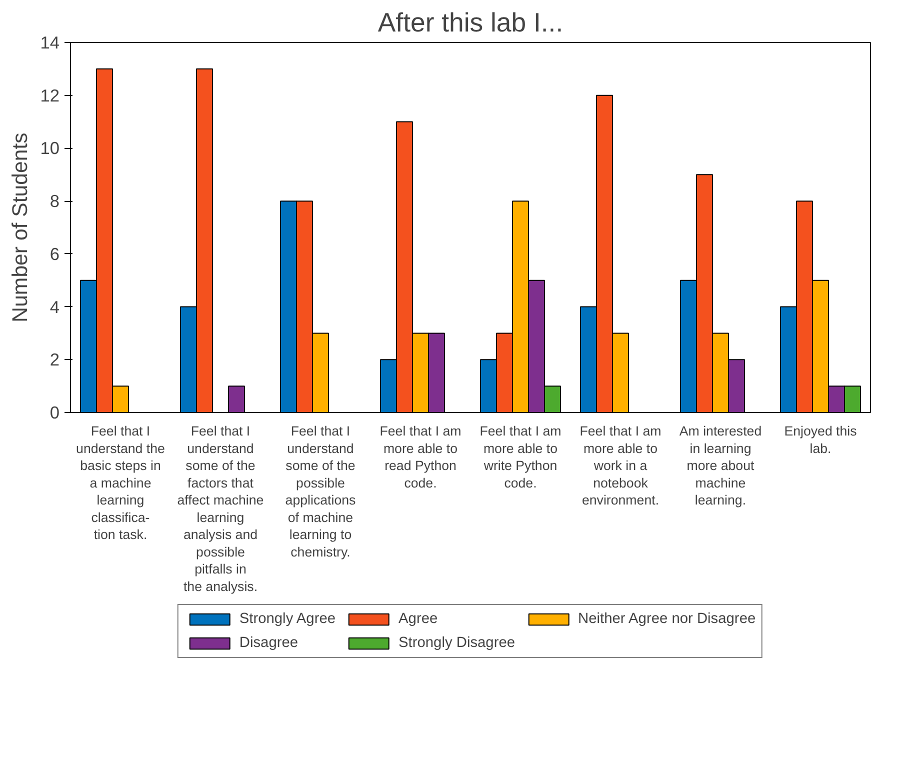 The height and width of the screenshot is (780, 913). Describe the element at coordinates (120, 483) in the screenshot. I see `x-tick-label: Feel that I understand the basic steps in a machine learning classifica- tion task.` at that location.